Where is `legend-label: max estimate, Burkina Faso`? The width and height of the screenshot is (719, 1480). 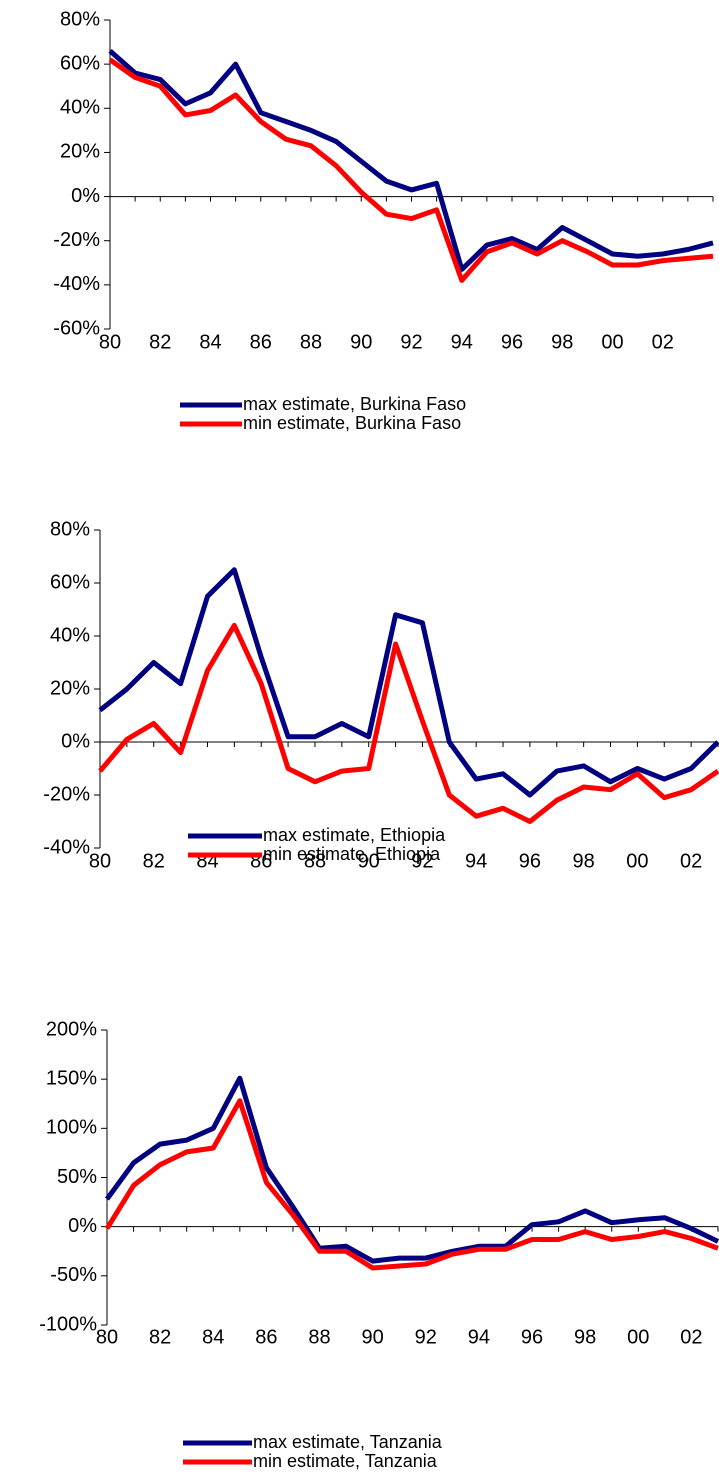
legend-label: max estimate, Burkina Faso is located at coordinates (354, 404).